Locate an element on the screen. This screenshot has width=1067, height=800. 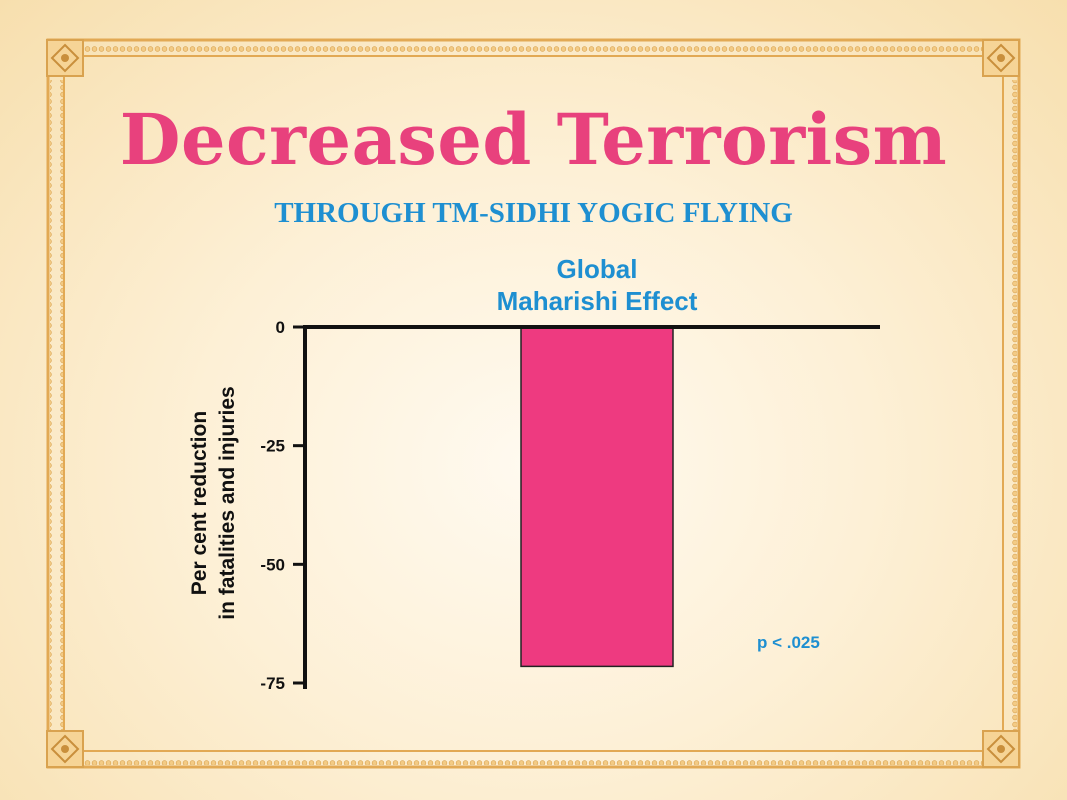
significance-annotation: p < .025 is located at coordinates (788, 642).